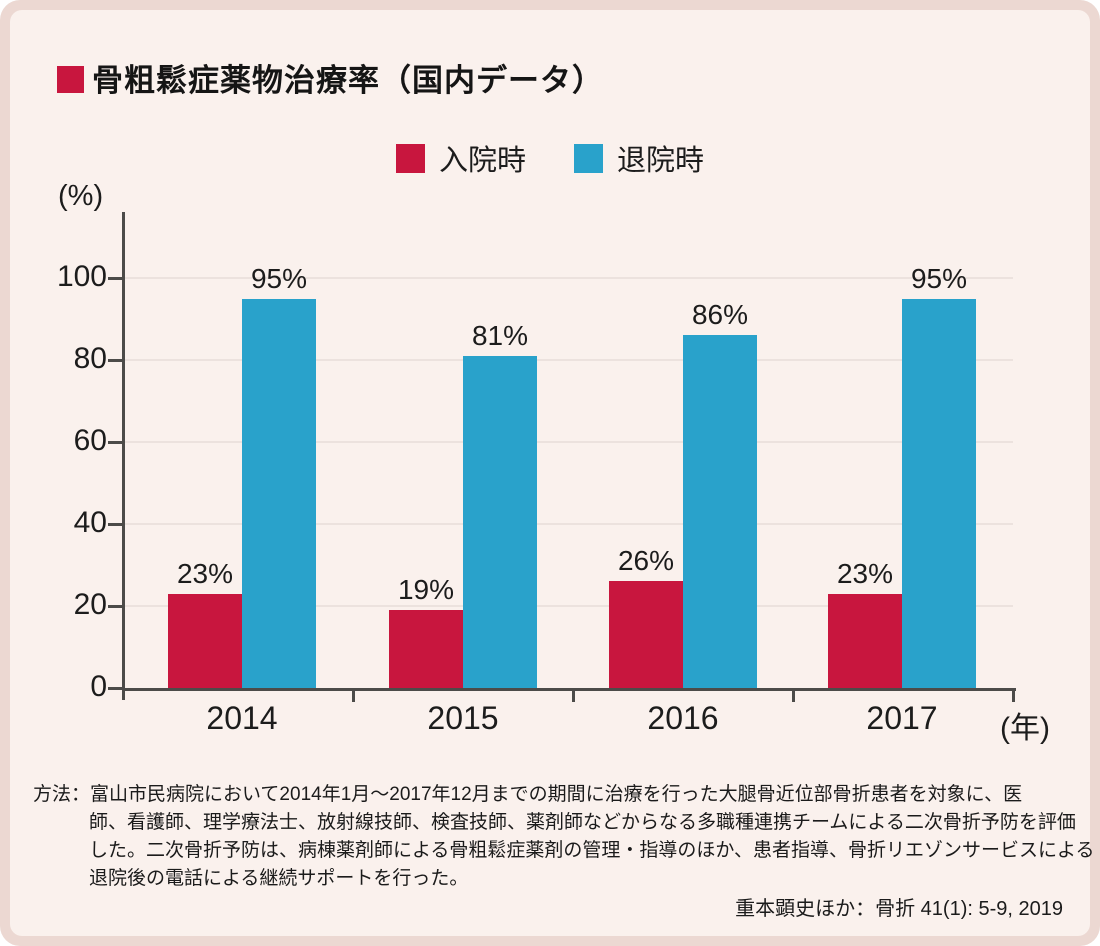  What do you see at coordinates (550, 158) in the screenshot?
I see `chart-legend: 入院時 退院時` at bounding box center [550, 158].